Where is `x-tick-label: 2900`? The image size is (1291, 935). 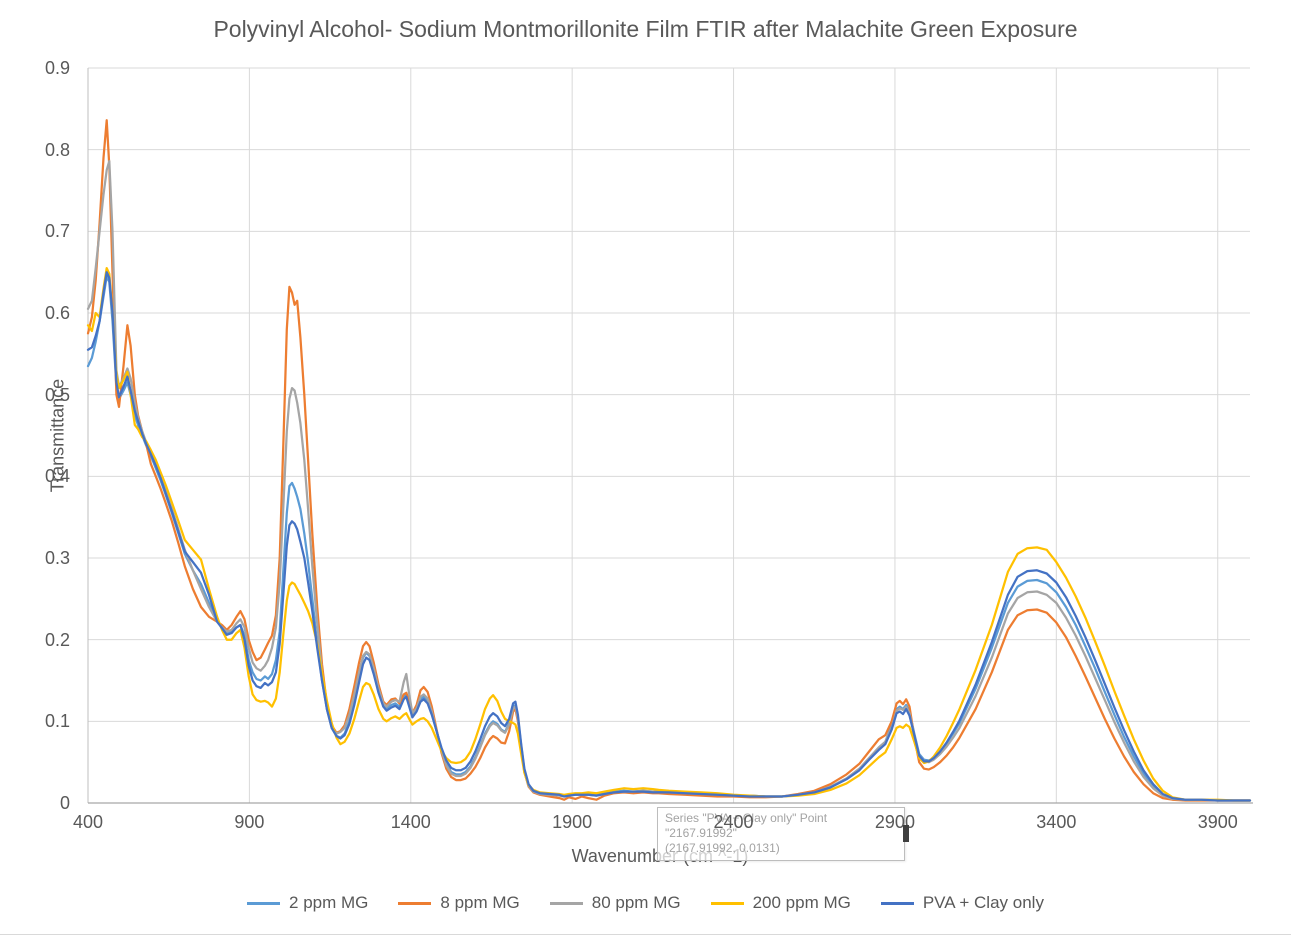
x-tick-label: 2900 is located at coordinates (894, 822).